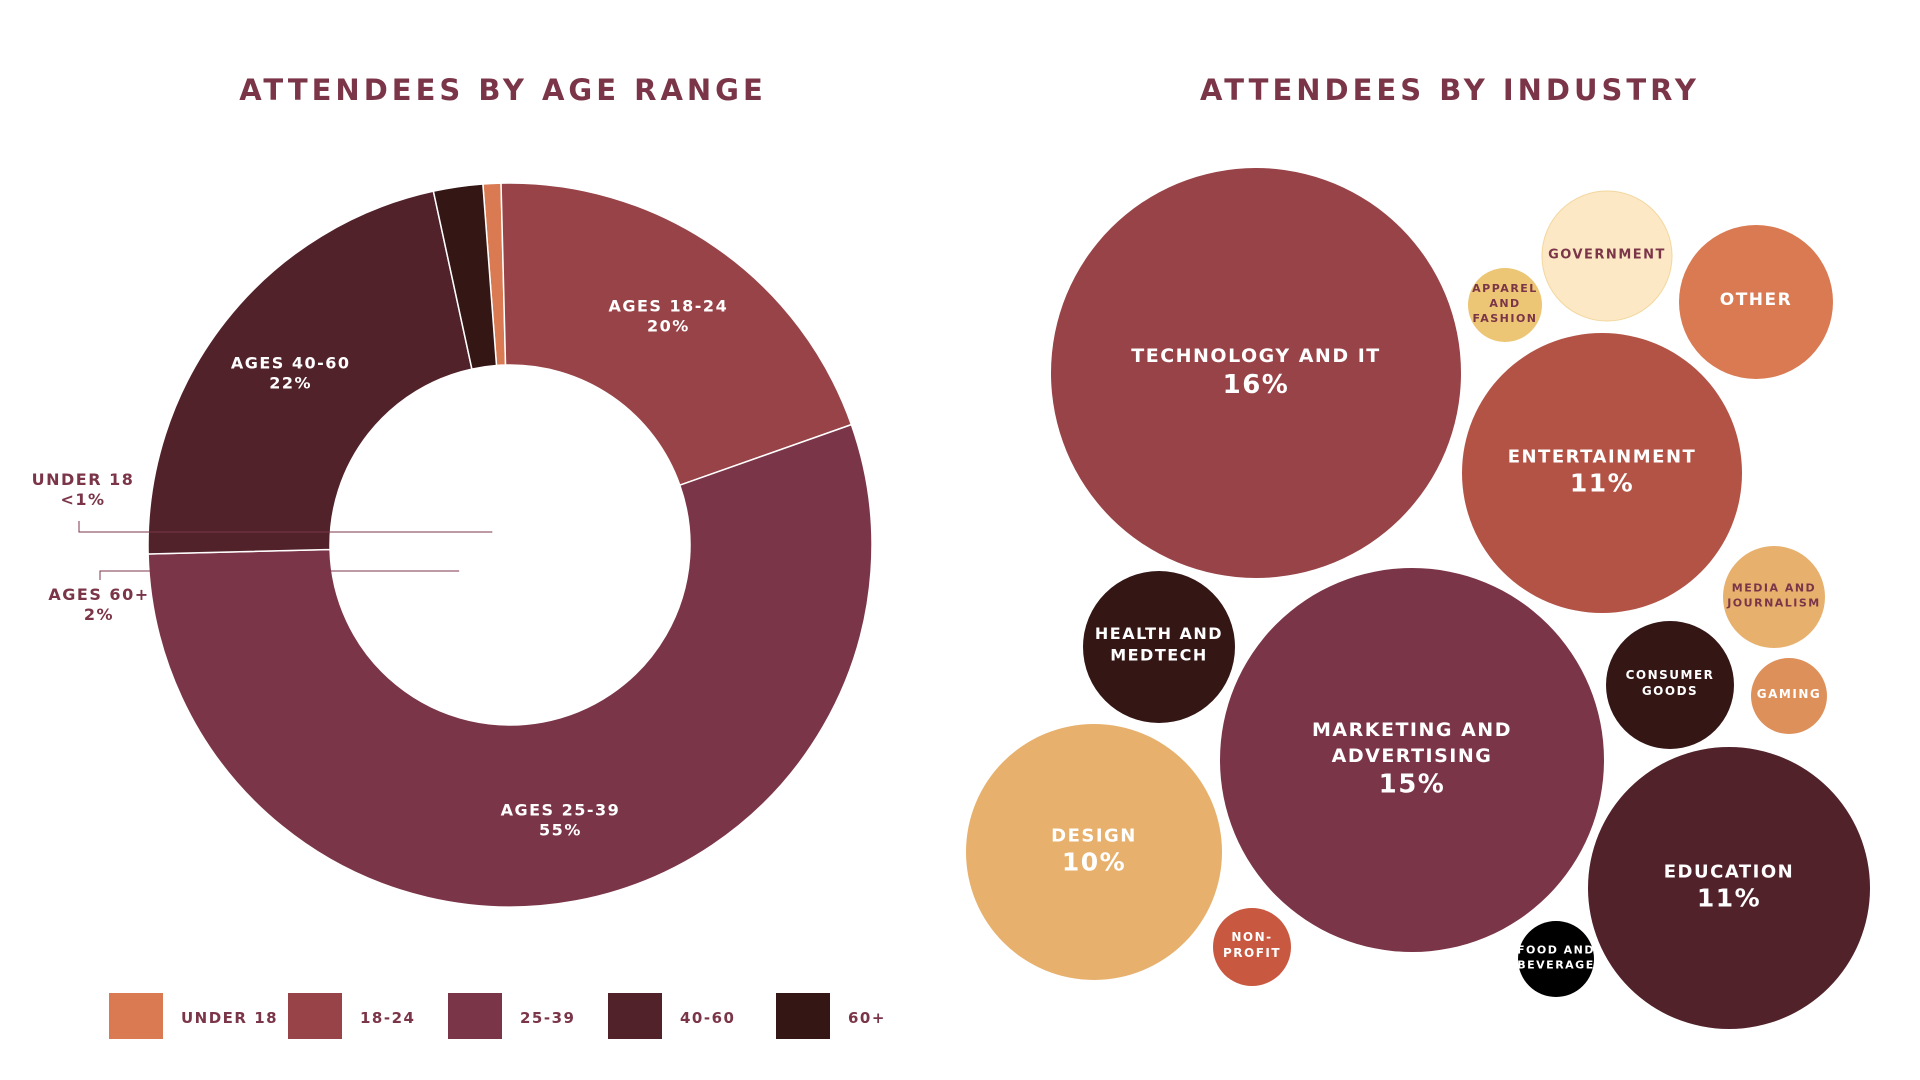 The width and height of the screenshot is (1920, 1080). Describe the element at coordinates (83, 479) in the screenshot. I see `slice-label-name: UNDER 18` at that location.